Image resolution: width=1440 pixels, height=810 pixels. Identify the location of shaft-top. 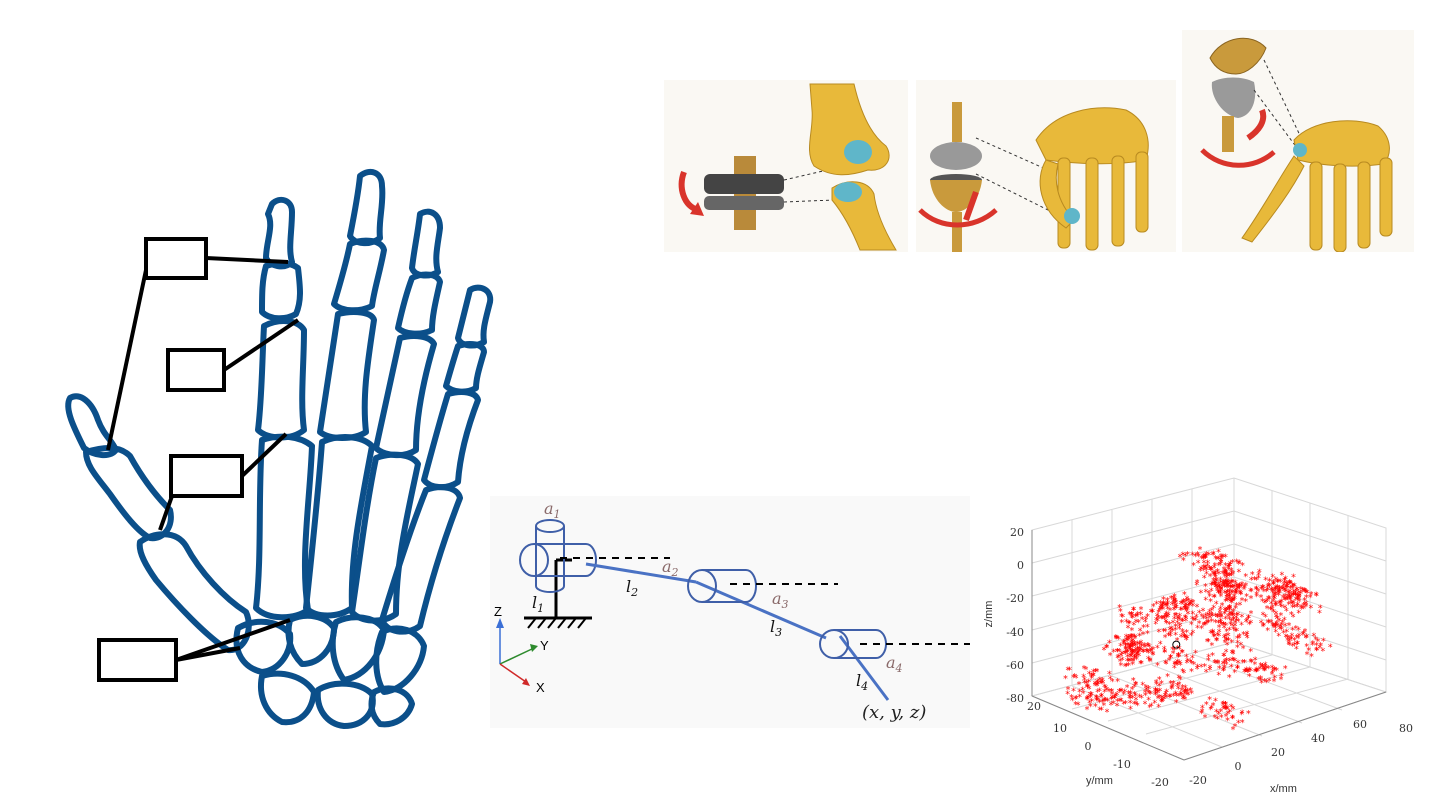
(957, 122).